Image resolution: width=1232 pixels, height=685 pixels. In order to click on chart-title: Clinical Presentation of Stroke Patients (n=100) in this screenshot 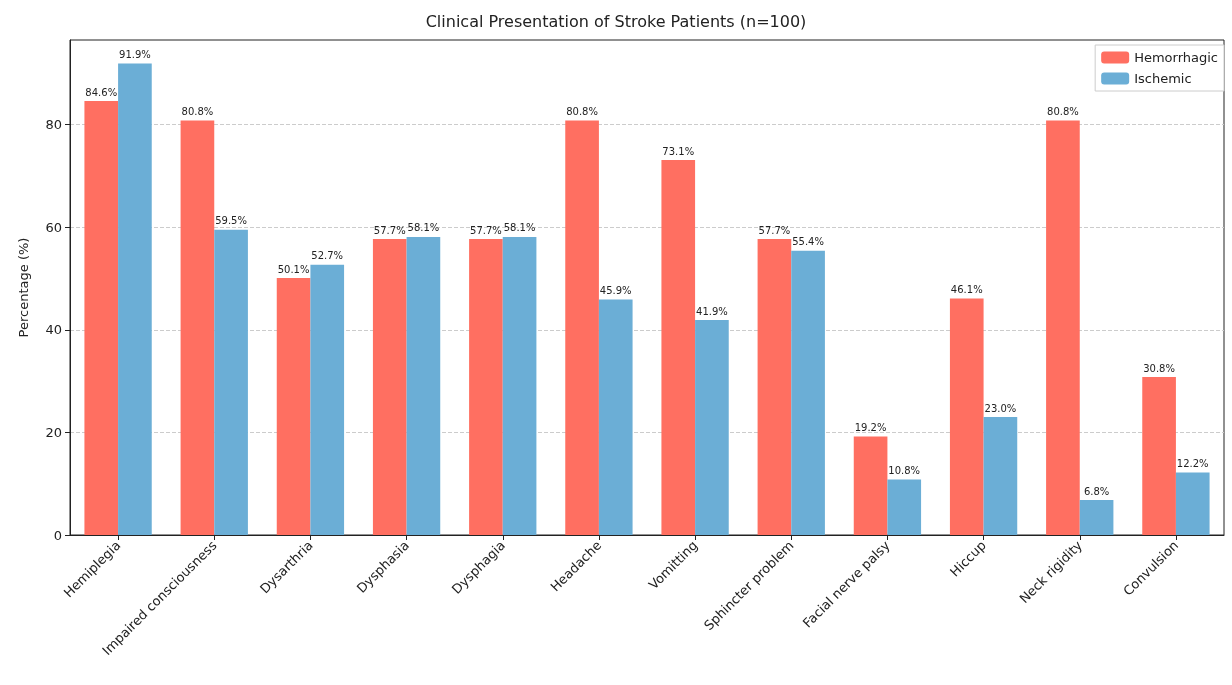, I will do `click(616, 21)`.